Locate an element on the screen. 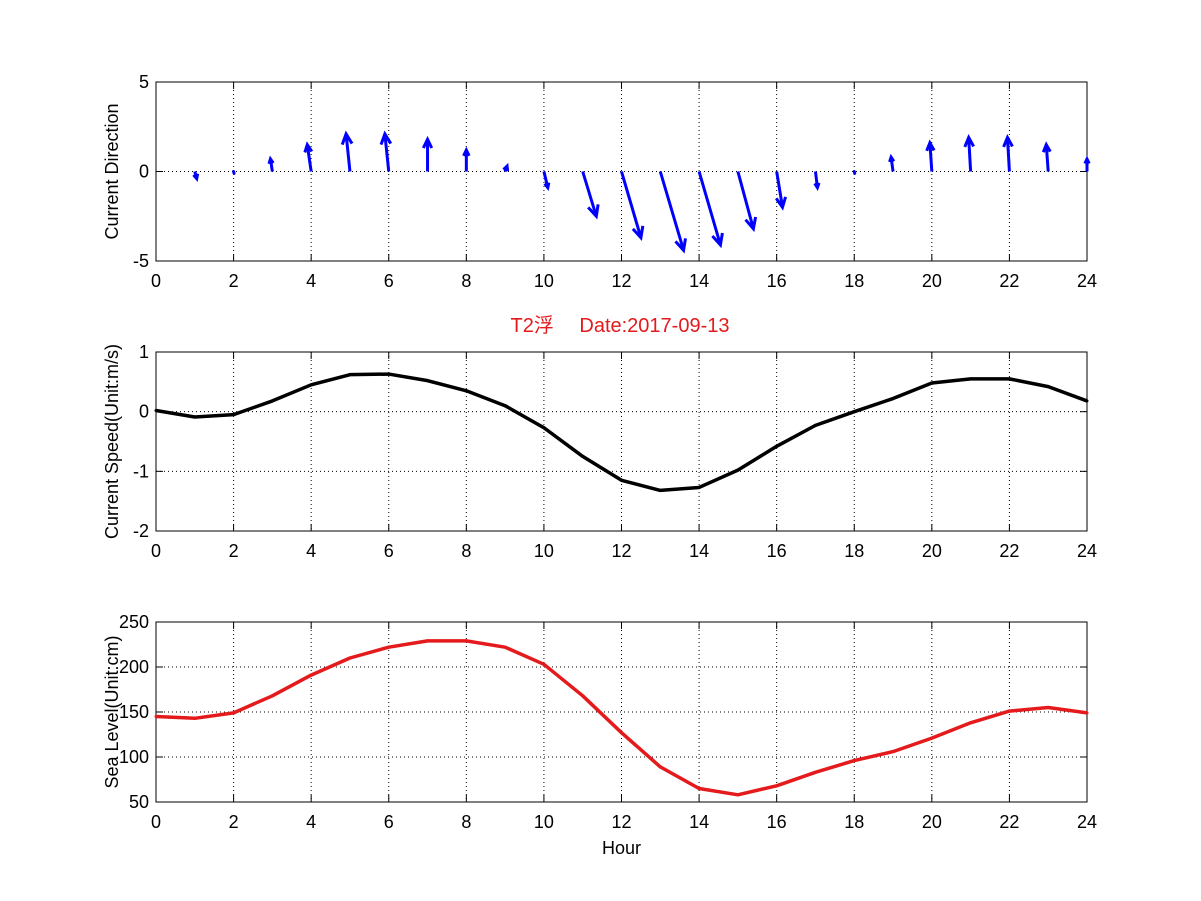  y-axis-label: Current Direction is located at coordinates (112, 171).